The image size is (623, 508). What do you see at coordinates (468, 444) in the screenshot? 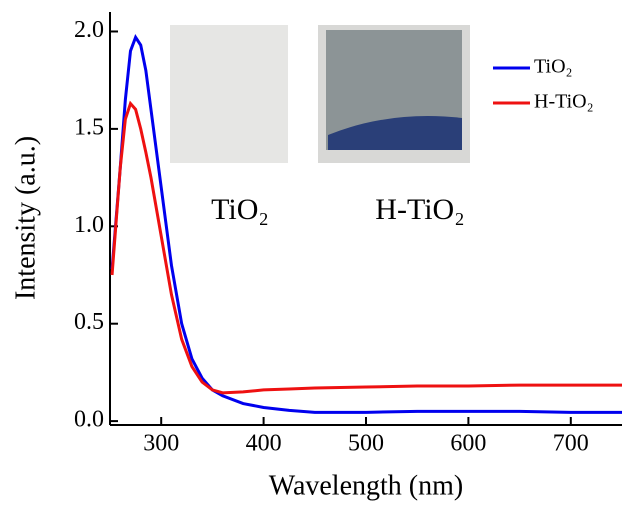
I see `x-tick-label: 600` at bounding box center [468, 444].